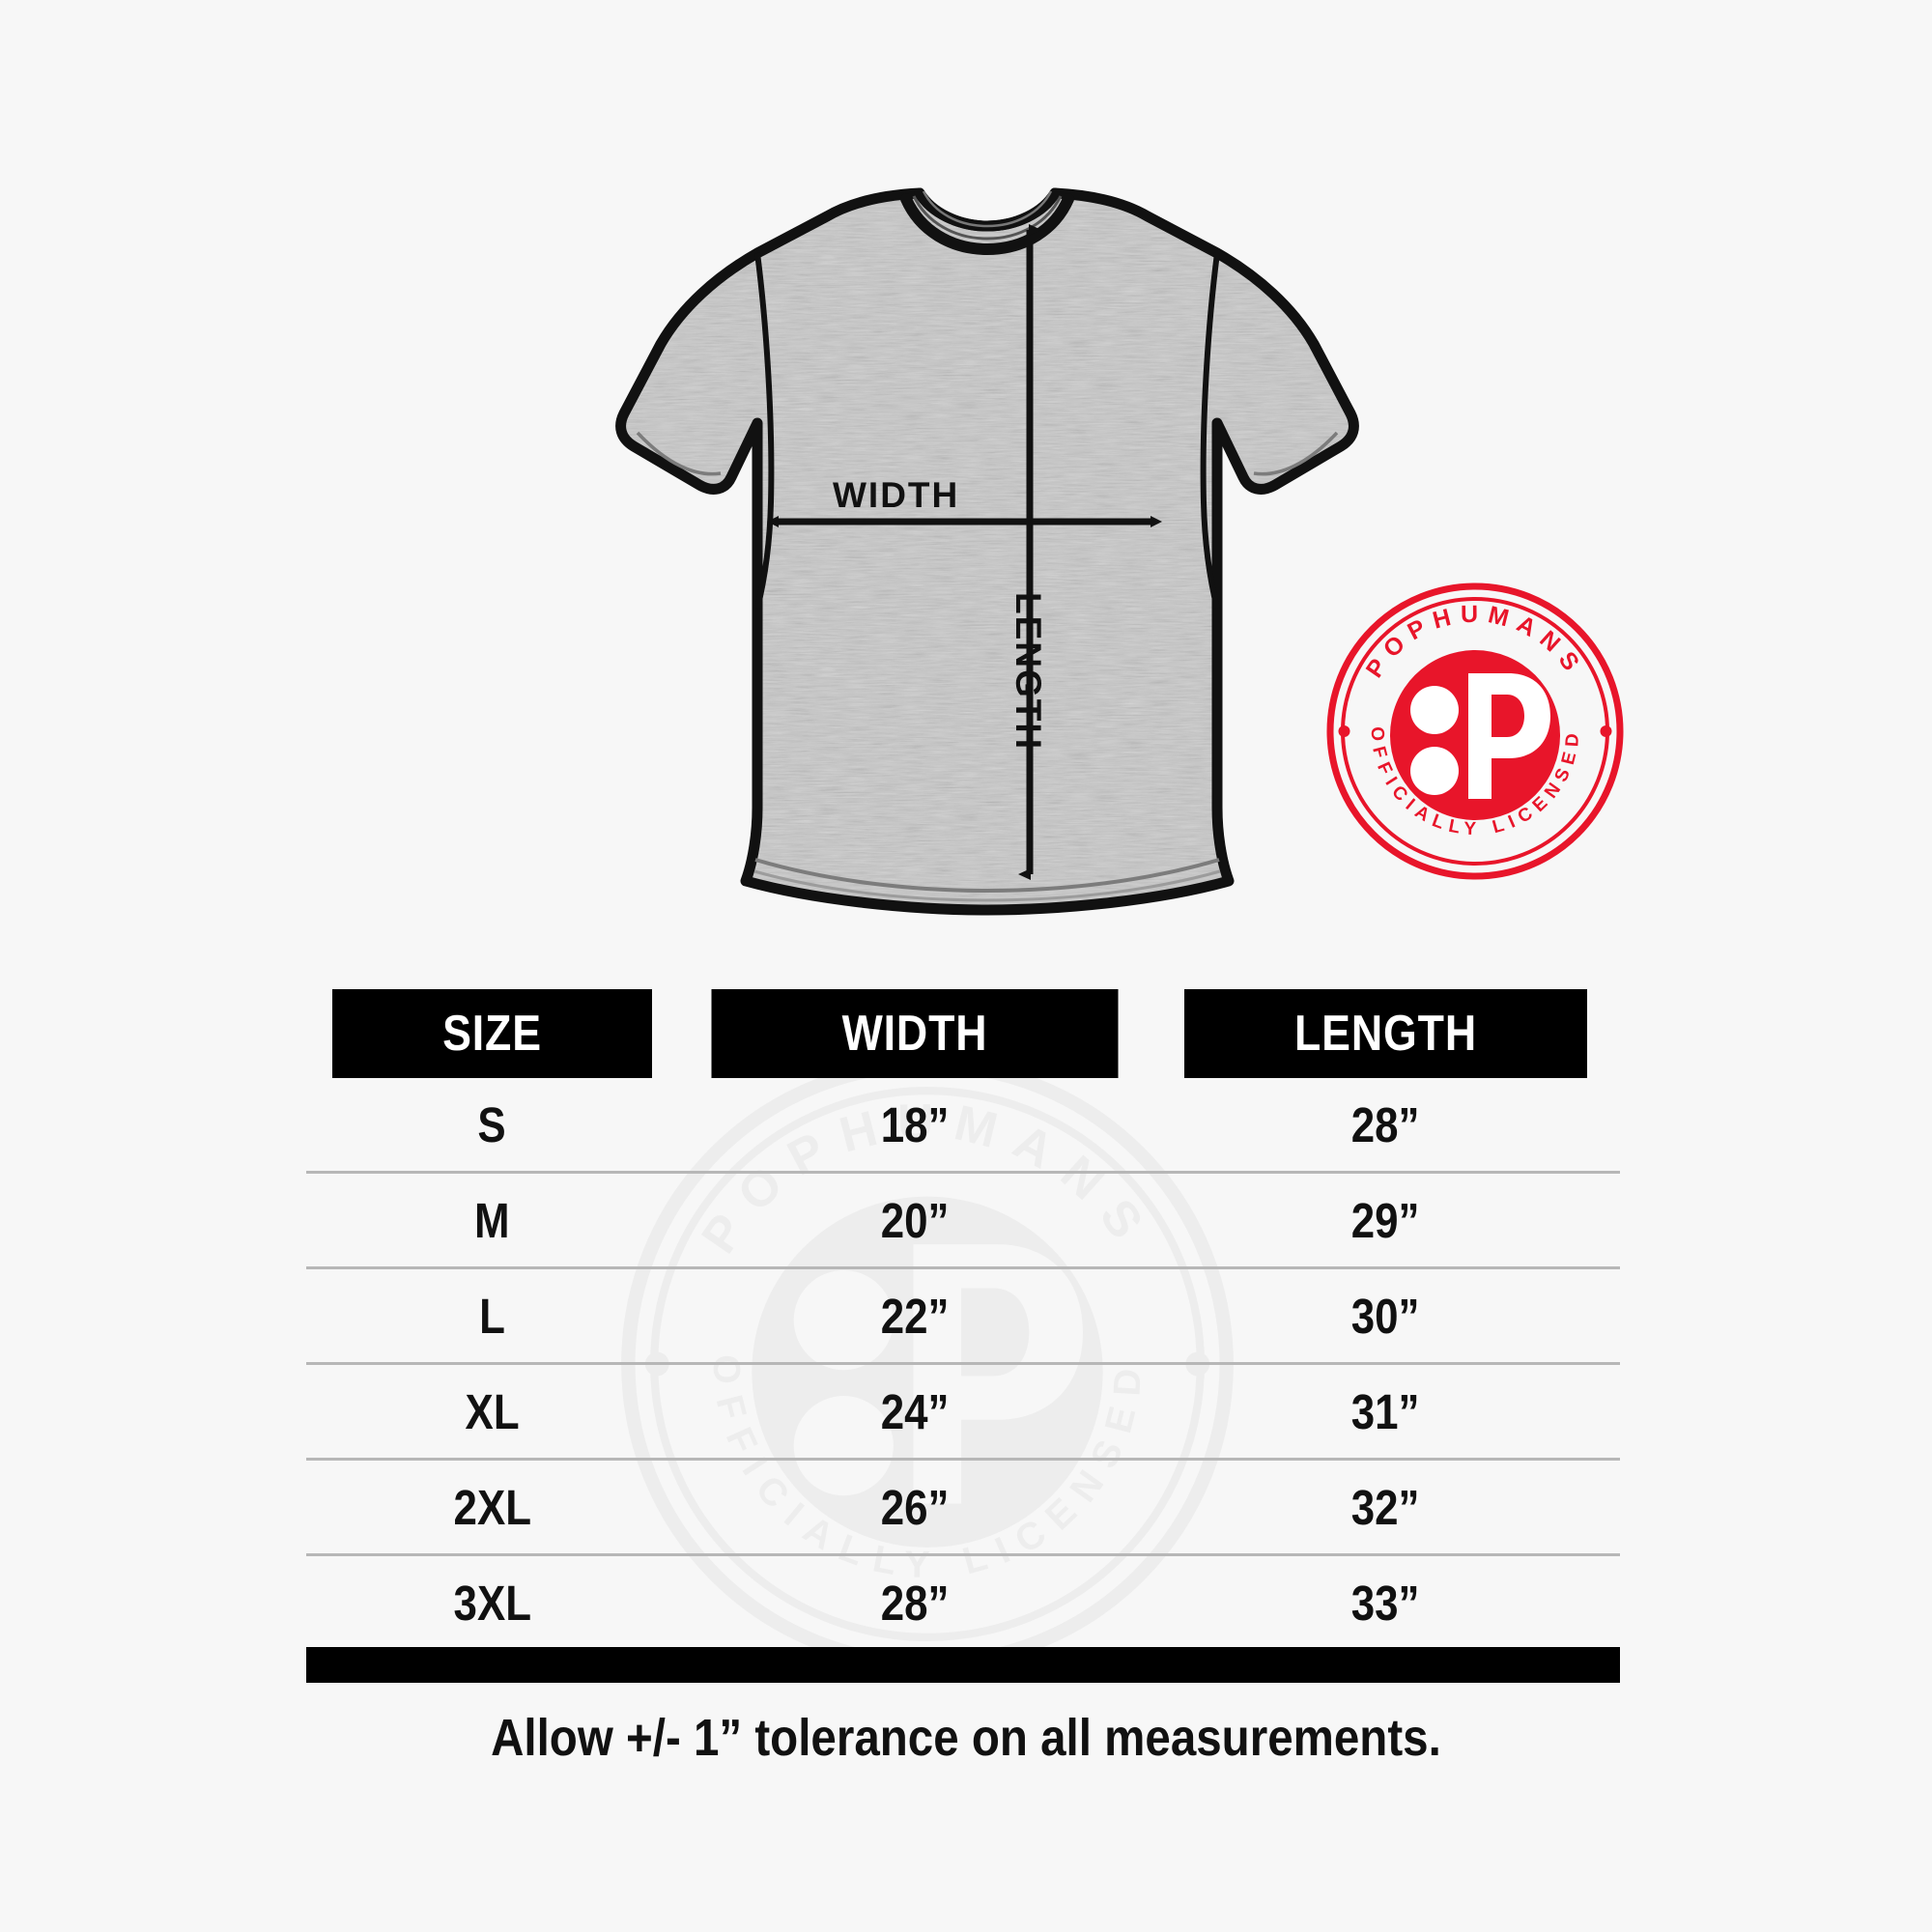  I want to click on cell-size: L, so click(492, 1316).